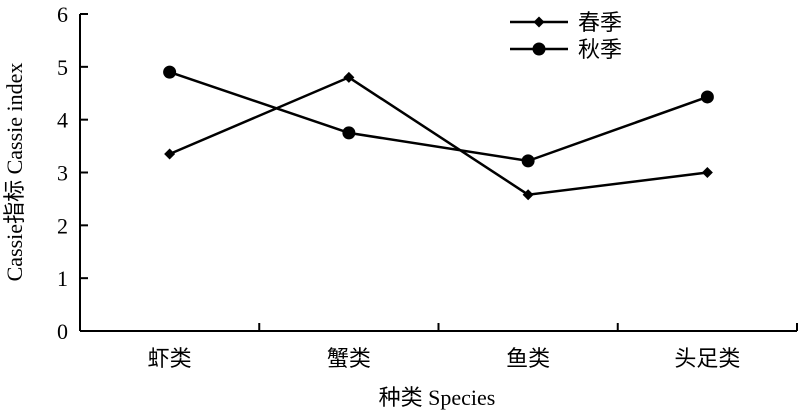 Image resolution: width=800 pixels, height=414 pixels. I want to click on legend-label: 春季, so click(600, 22).